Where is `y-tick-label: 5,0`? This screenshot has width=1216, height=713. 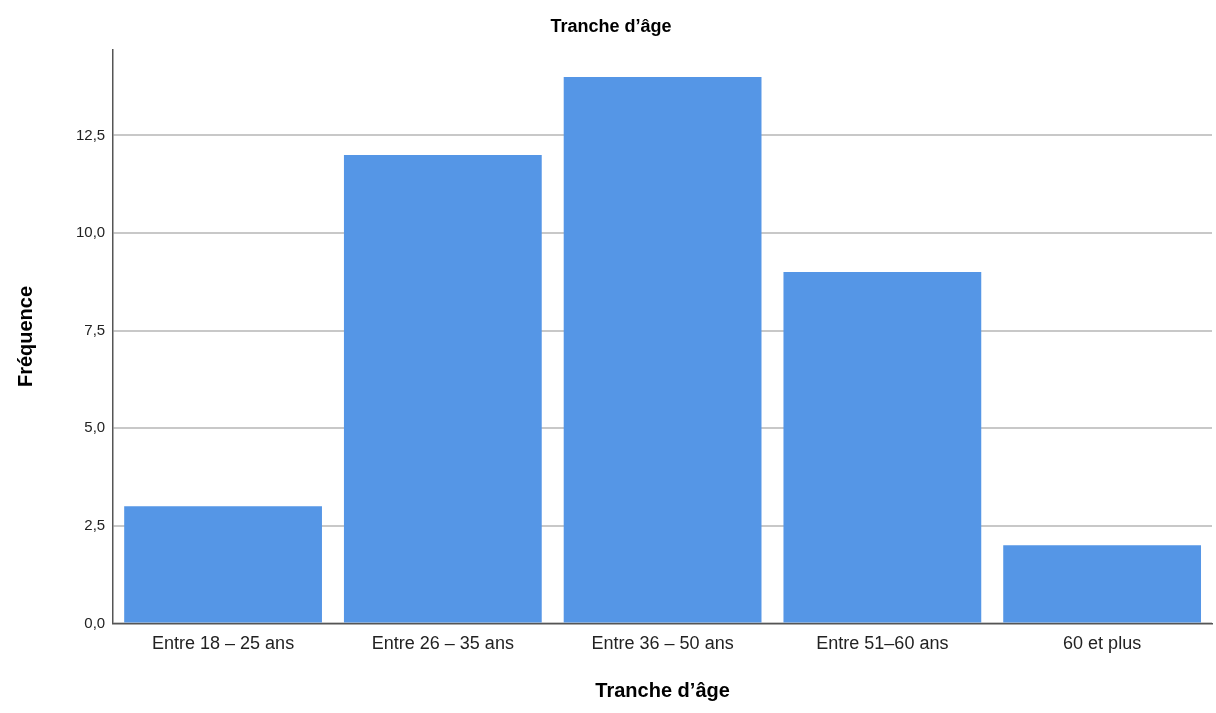
y-tick-label: 5,0 is located at coordinates (95, 427).